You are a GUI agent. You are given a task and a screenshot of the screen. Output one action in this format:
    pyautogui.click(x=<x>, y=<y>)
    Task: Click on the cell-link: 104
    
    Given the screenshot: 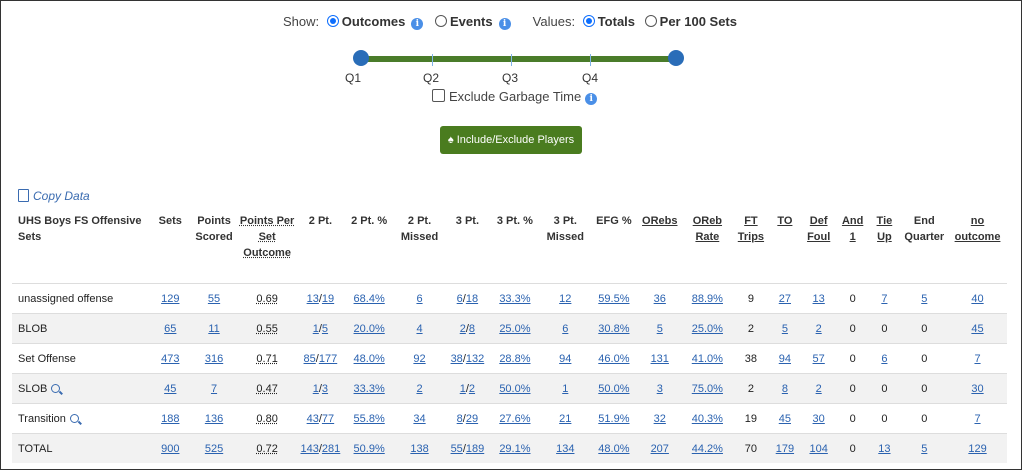 What is the action you would take?
    pyautogui.click(x=818, y=448)
    